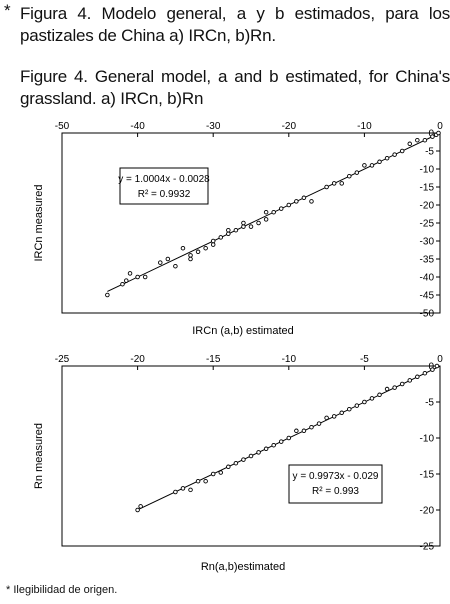  What do you see at coordinates (427, 224) in the screenshot?
I see `y-tick-label: -25` at bounding box center [427, 224].